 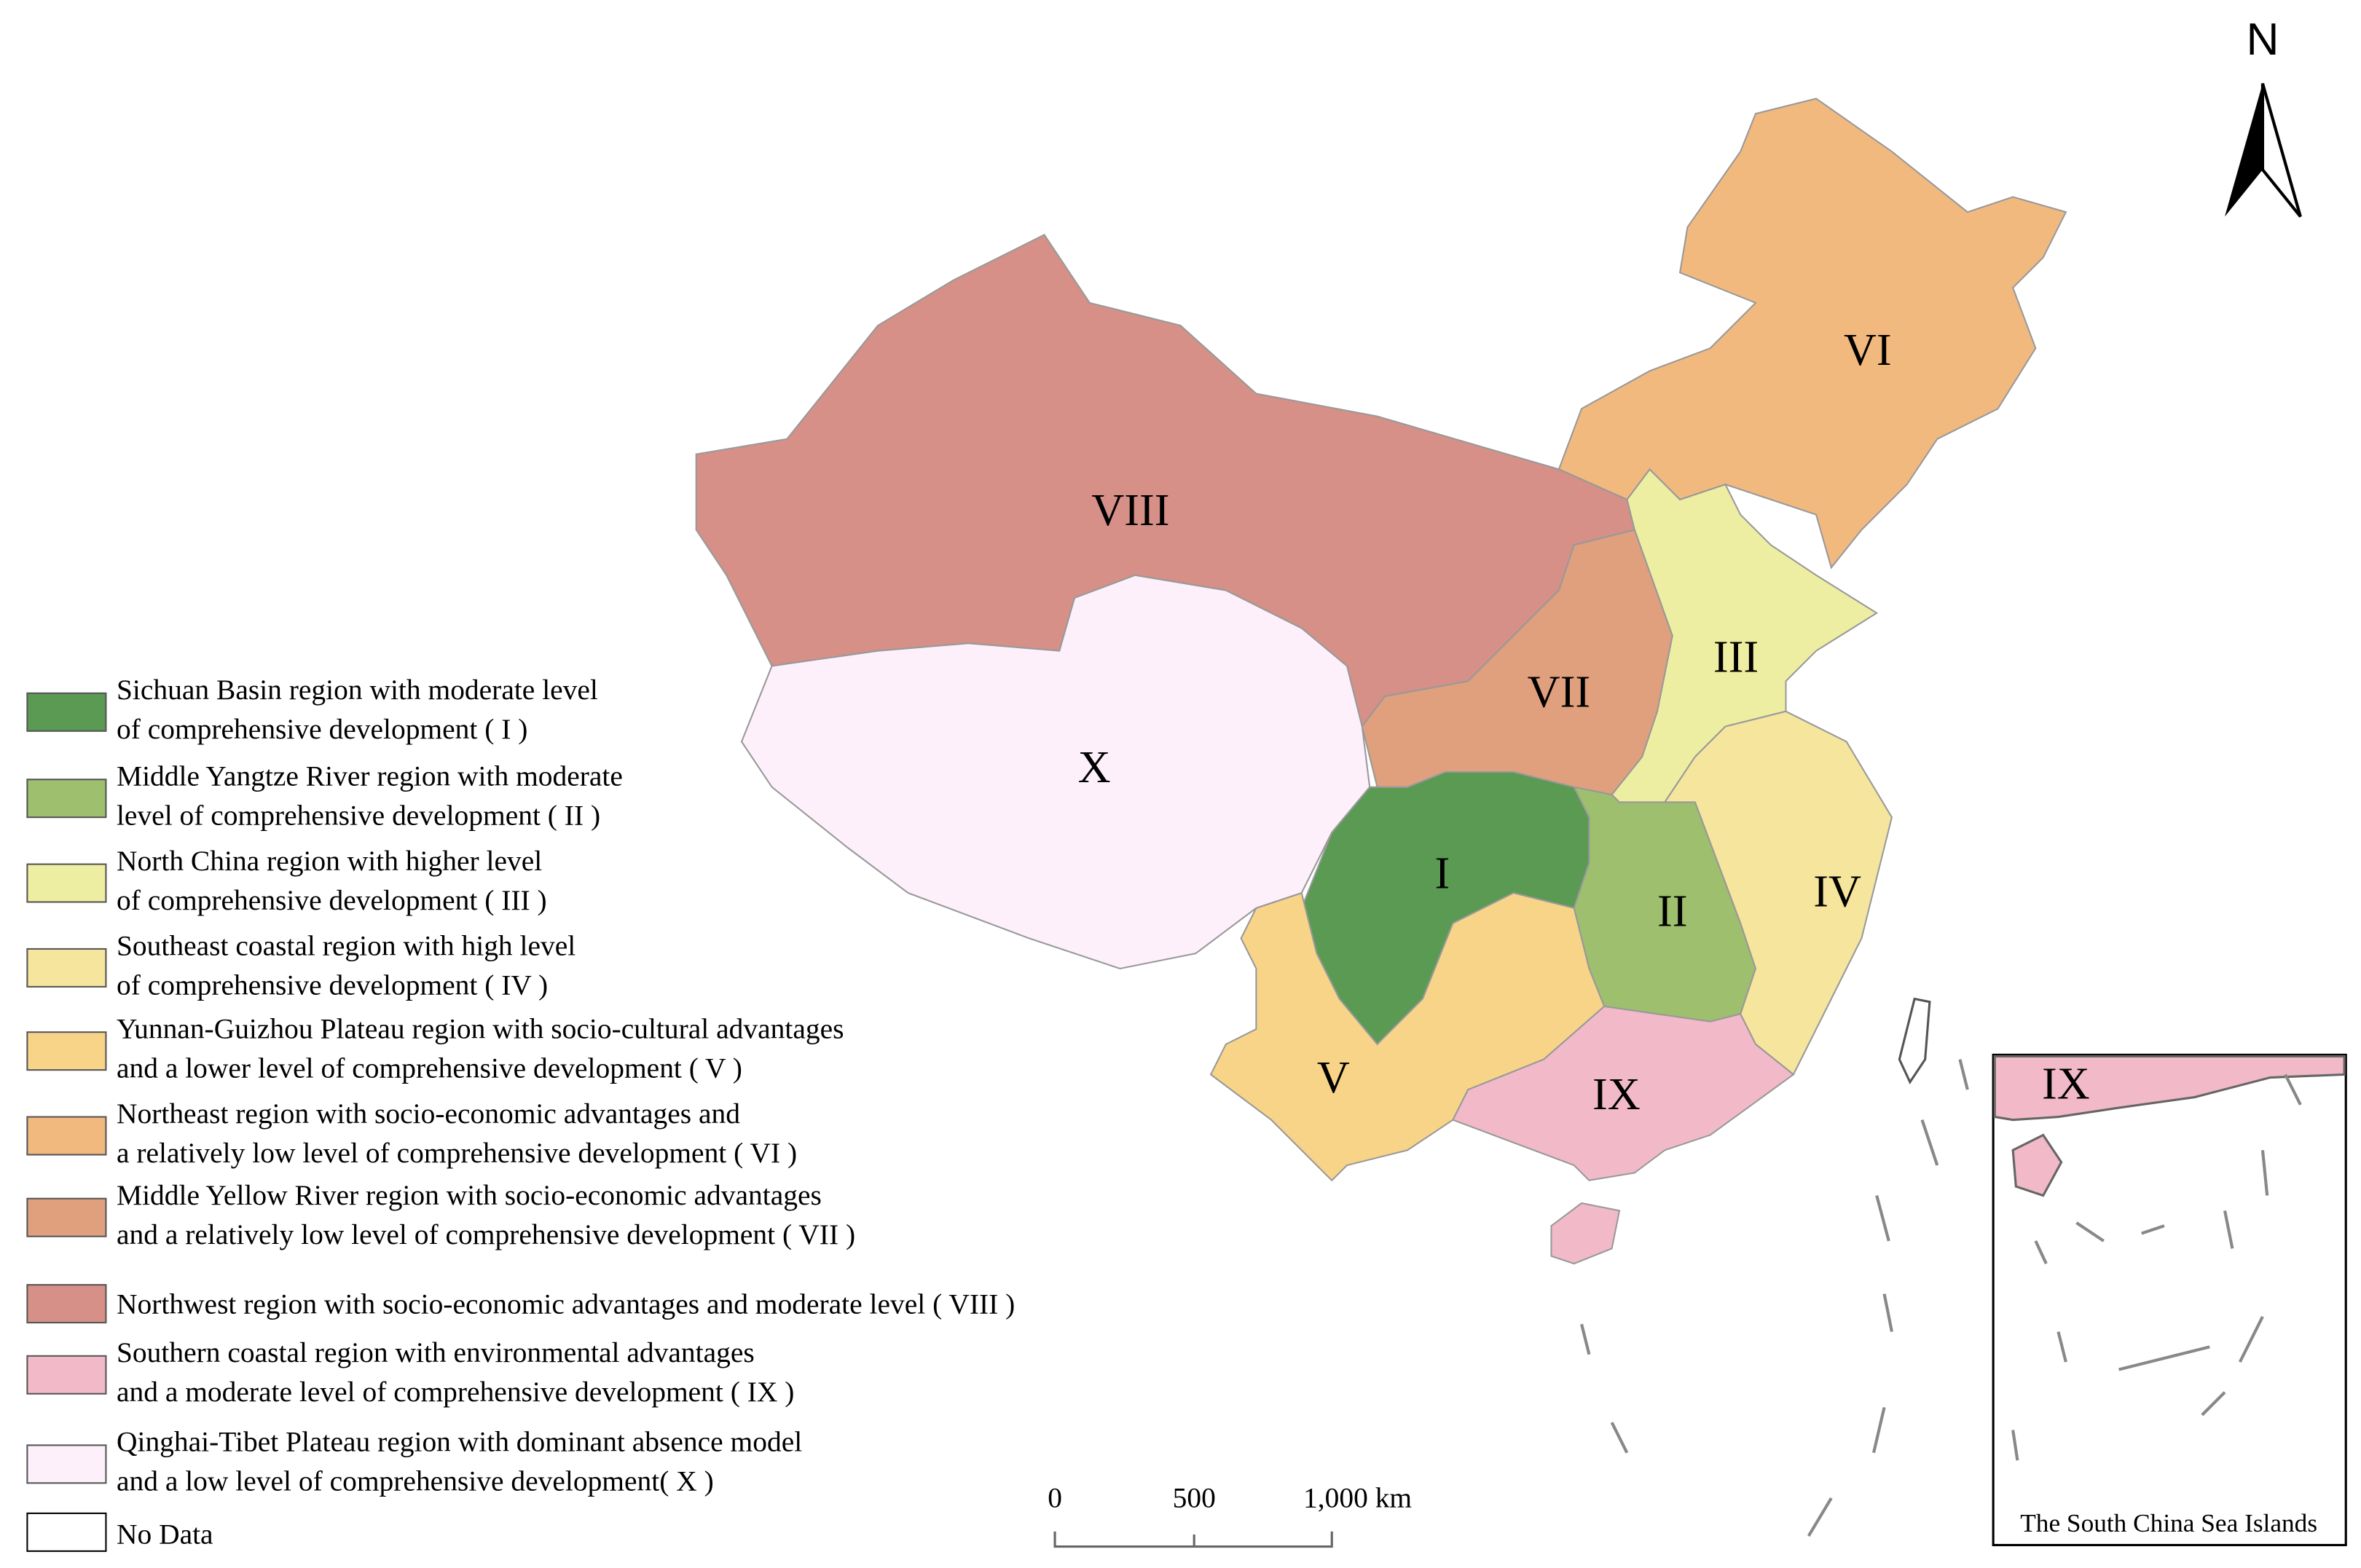 I want to click on inset-frame, so click(x=2169, y=1300).